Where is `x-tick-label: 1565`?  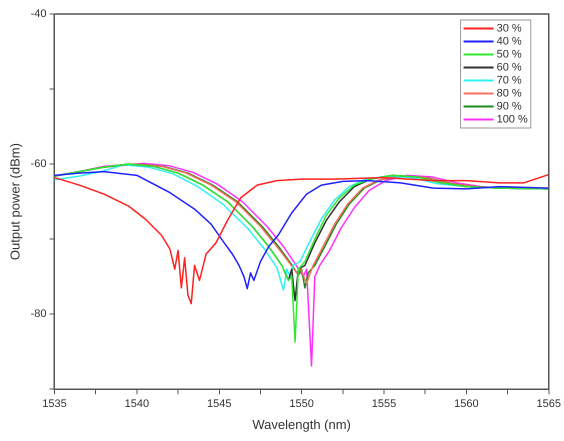
x-tick-label: 1565 is located at coordinates (549, 404).